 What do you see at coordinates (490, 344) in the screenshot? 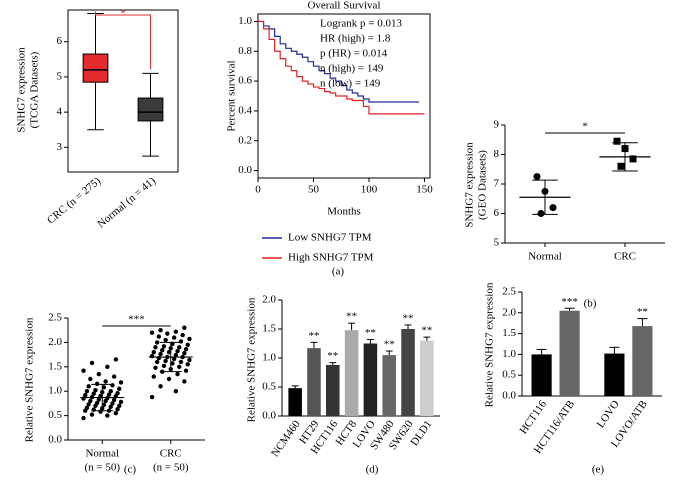
I see `y-axis-label: Relative SNHG7 expression` at bounding box center [490, 344].